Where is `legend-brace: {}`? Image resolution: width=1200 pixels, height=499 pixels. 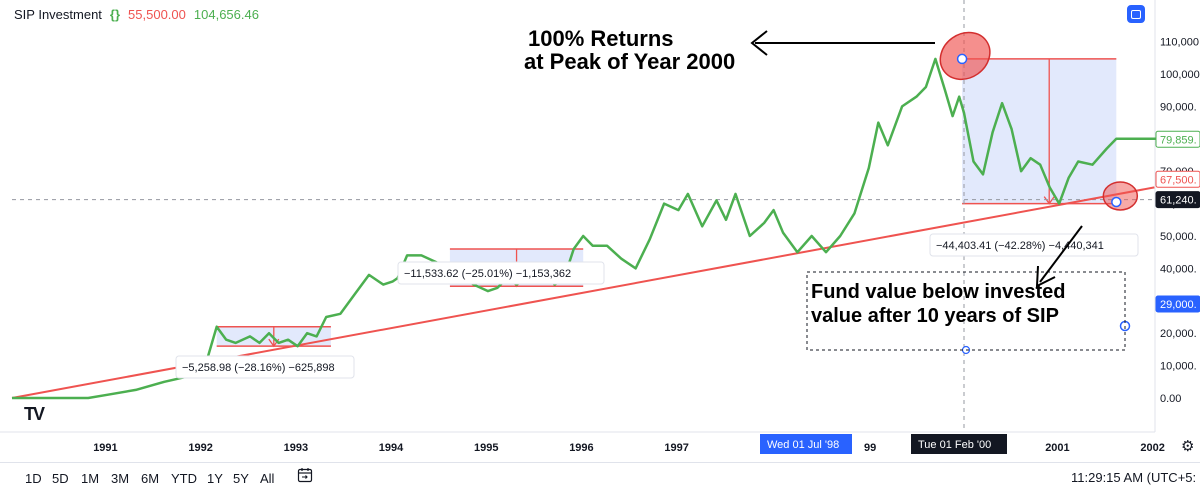
legend-brace: {} is located at coordinates (115, 14).